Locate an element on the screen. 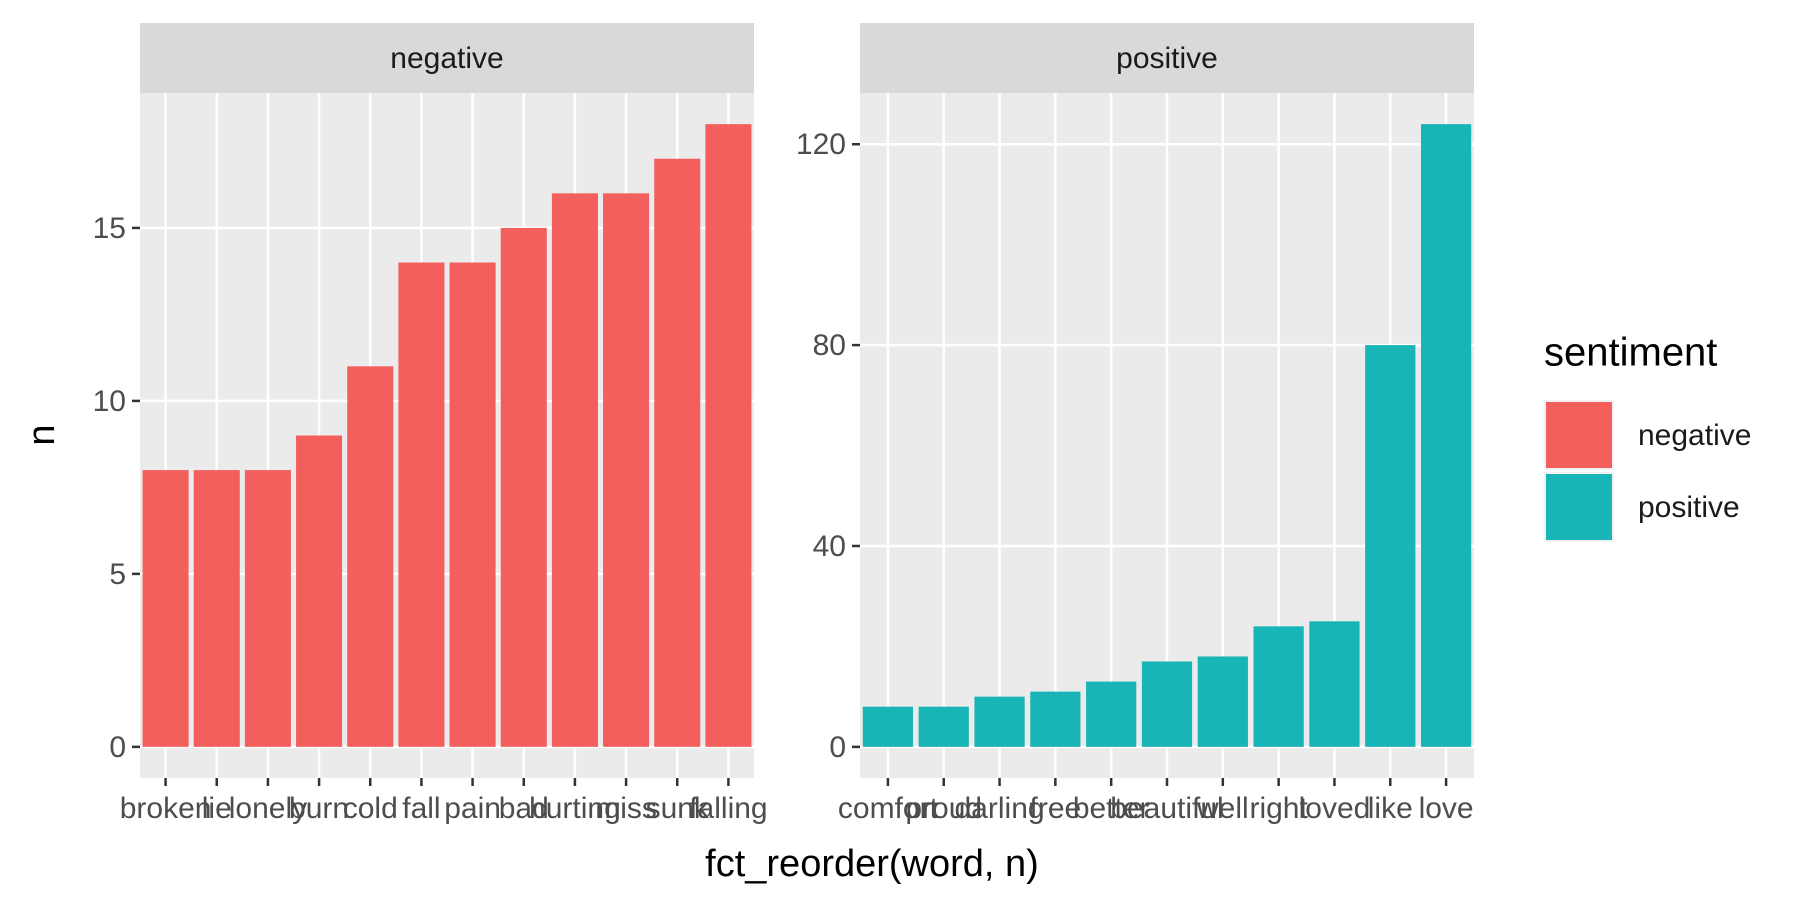 The width and height of the screenshot is (1800, 900). x-tick-label: pain is located at coordinates (472, 808).